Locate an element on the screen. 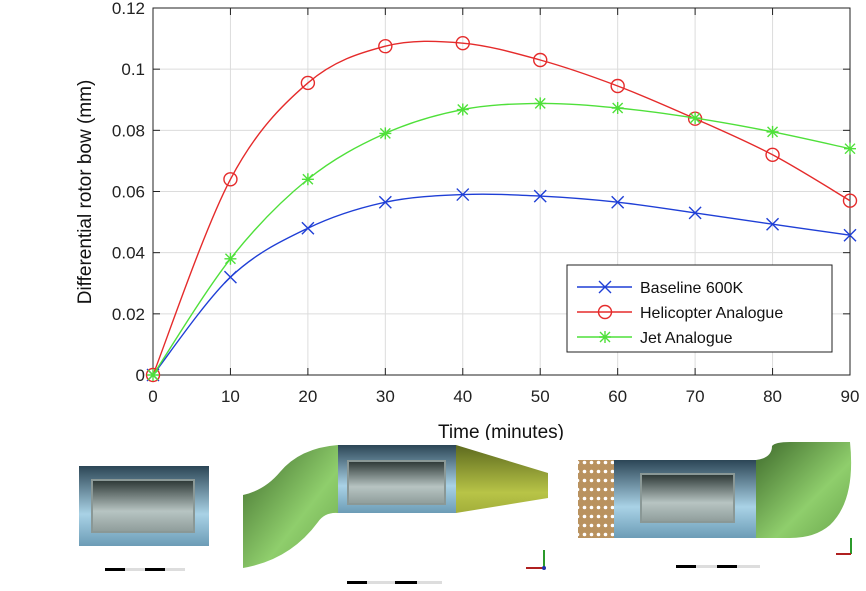 This screenshot has height=591, width=866. y-tick-label: 0.04 is located at coordinates (128, 253).